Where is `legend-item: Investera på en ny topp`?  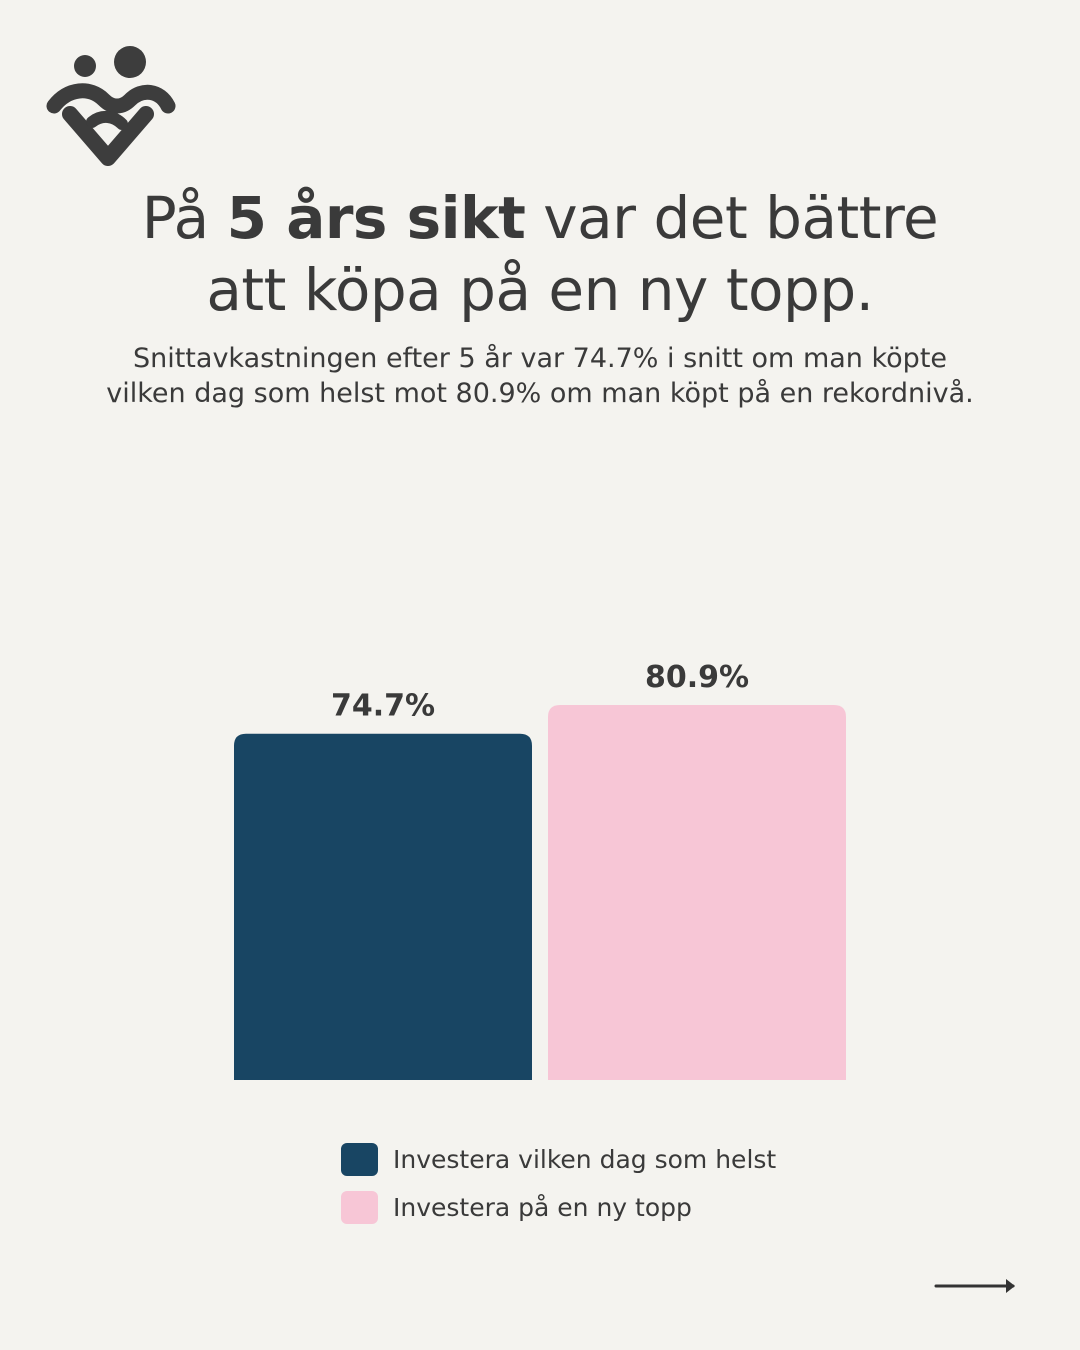 legend-item: Investera på en ny topp is located at coordinates (558, 1207).